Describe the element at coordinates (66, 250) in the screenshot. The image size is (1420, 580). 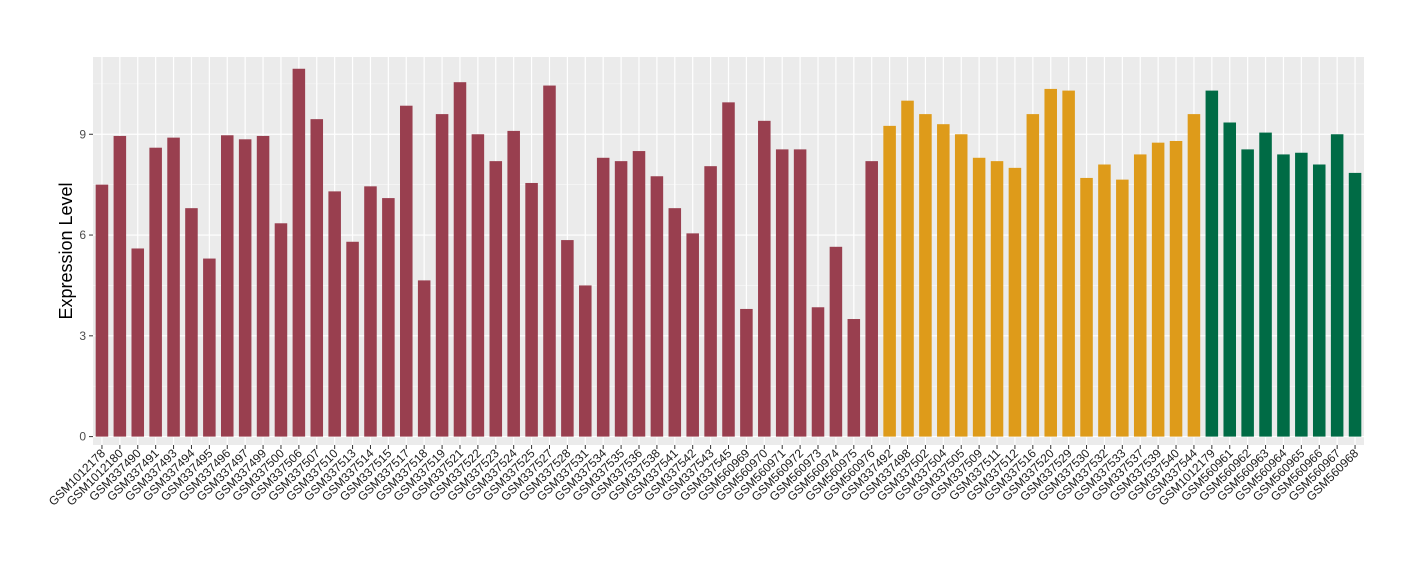
I see `y-axis-title: Expression Level` at that location.